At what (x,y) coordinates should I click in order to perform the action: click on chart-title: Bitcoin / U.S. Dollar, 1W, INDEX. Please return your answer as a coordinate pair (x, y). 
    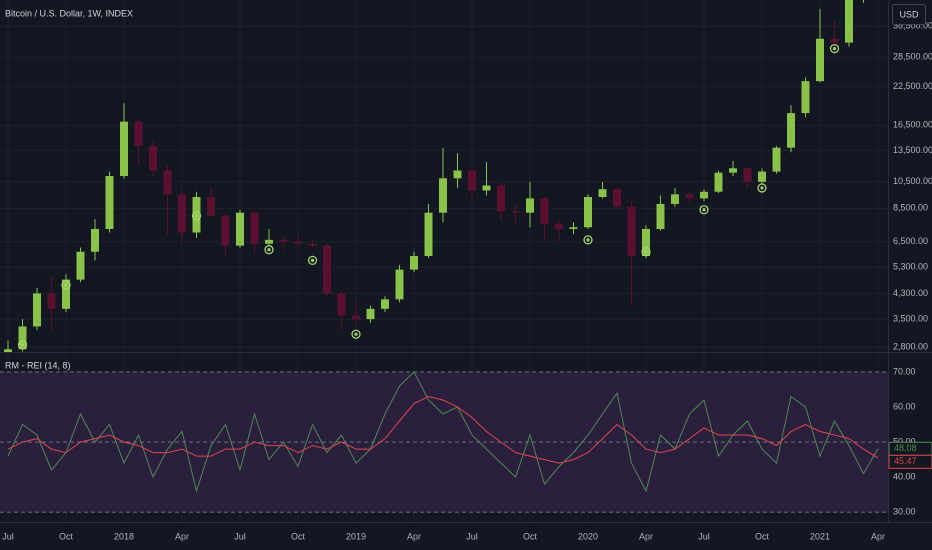
    Looking at the image, I should click on (69, 13).